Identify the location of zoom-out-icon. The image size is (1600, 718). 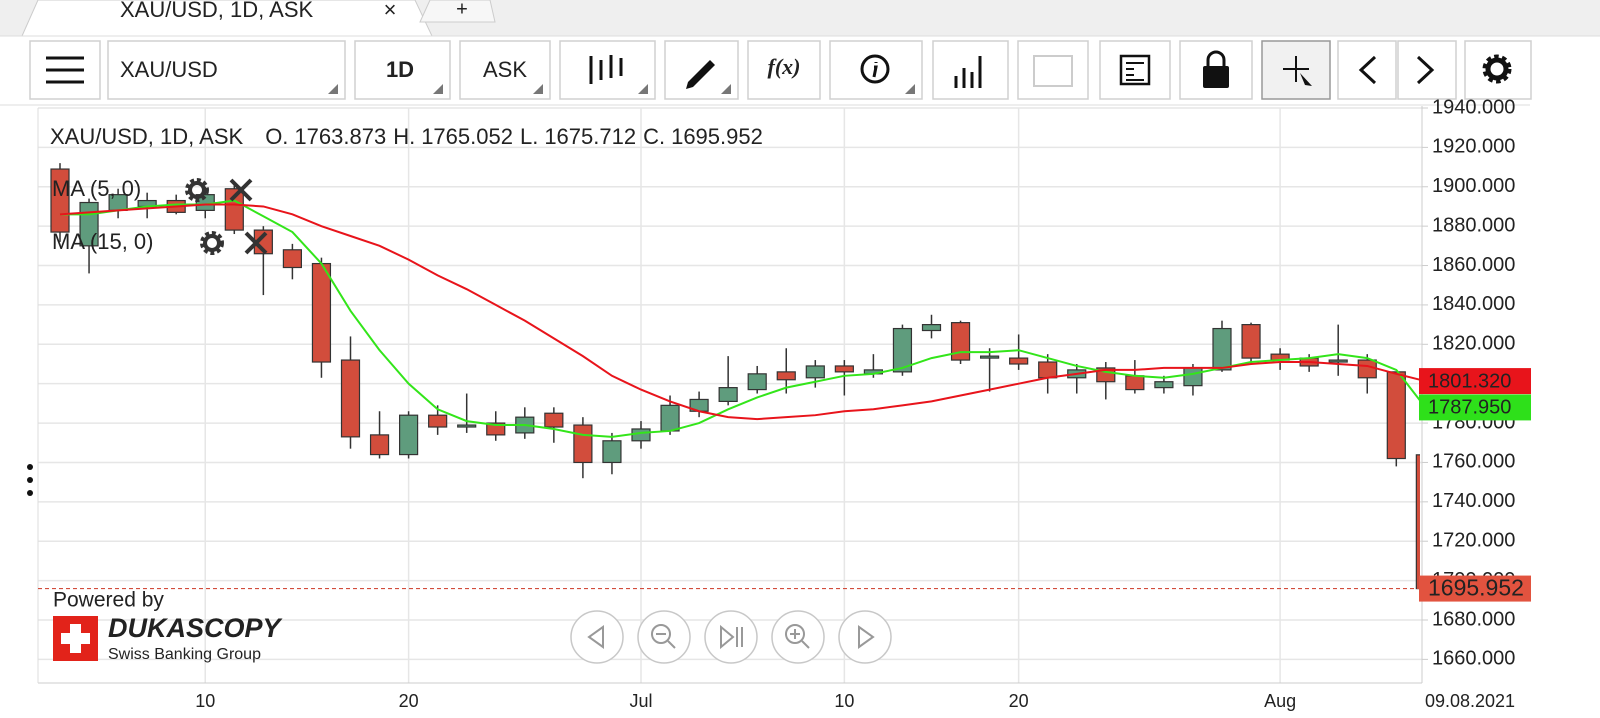
(661, 634).